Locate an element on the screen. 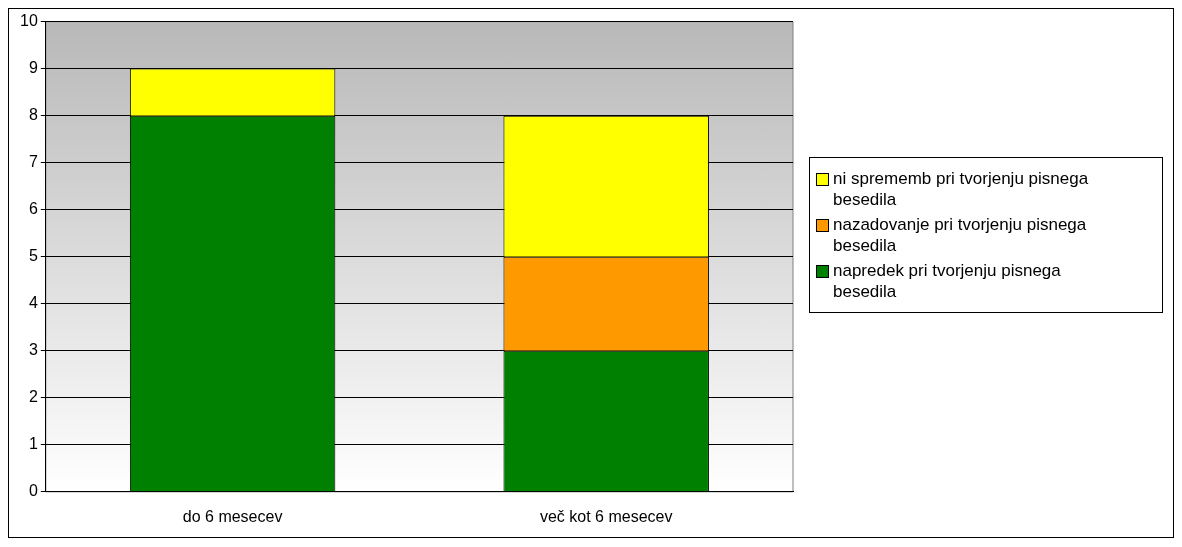 The width and height of the screenshot is (1182, 547). y-tick-label: 4 is located at coordinates (33, 303).